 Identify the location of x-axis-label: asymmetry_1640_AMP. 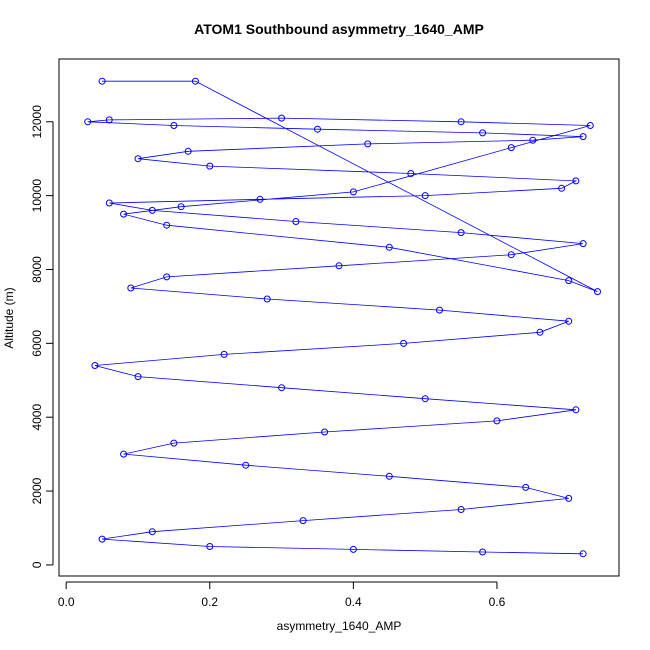
(339, 626).